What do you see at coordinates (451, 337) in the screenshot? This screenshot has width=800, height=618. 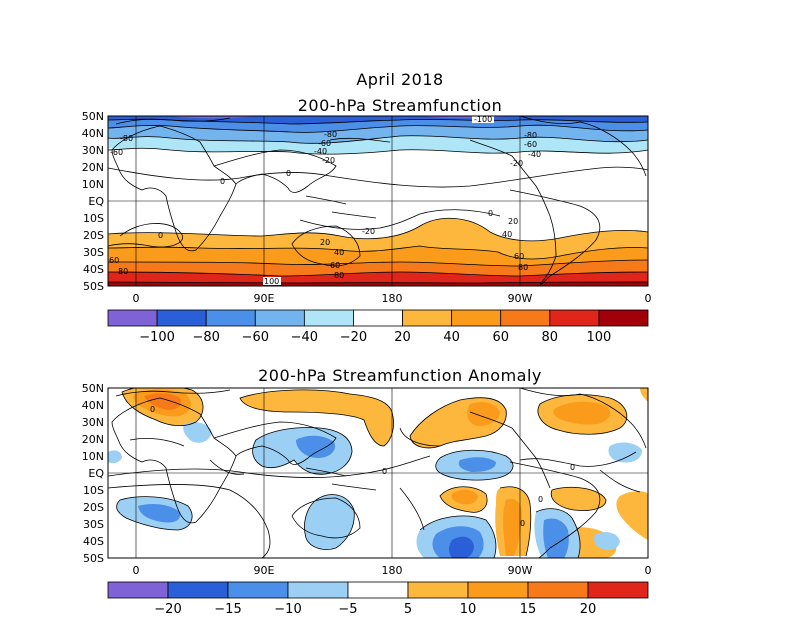 I see `colorbar-label: 40` at bounding box center [451, 337].